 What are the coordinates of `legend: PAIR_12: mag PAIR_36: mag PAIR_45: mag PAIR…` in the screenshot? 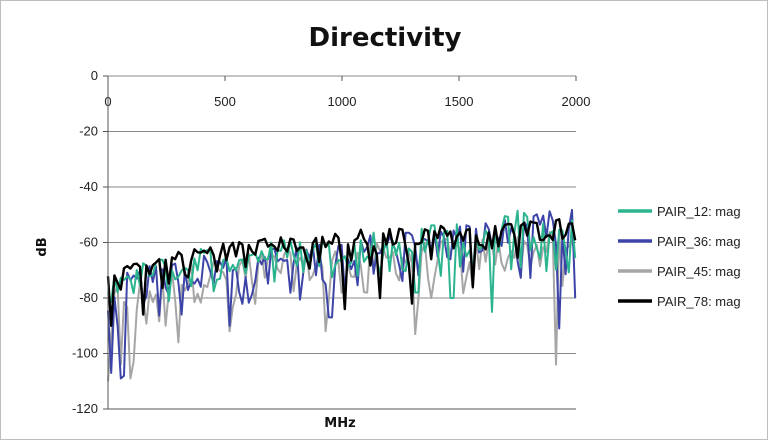 It's located at (679, 256).